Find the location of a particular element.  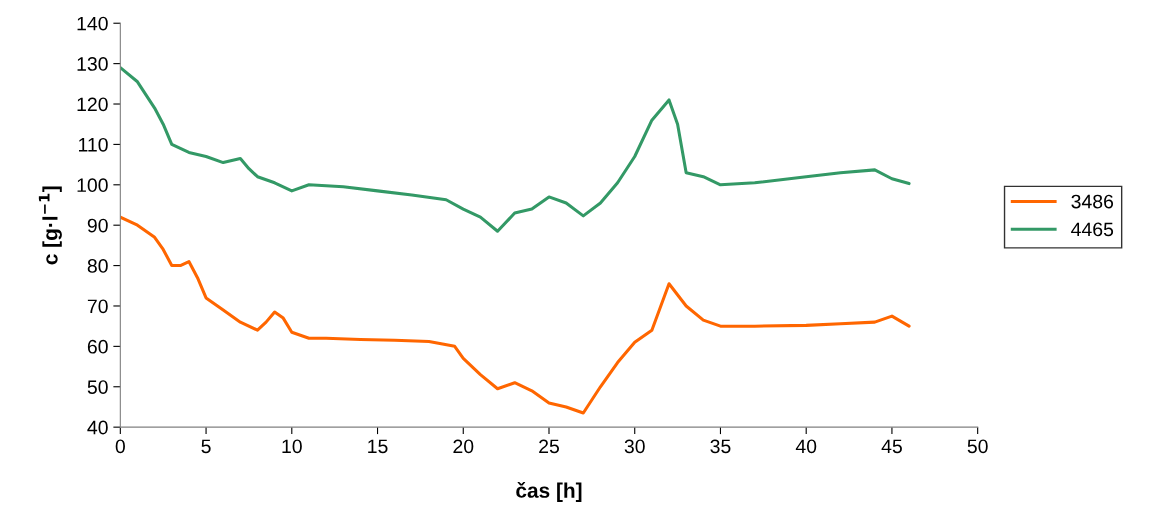

x-tick-label: 20 is located at coordinates (463, 446).